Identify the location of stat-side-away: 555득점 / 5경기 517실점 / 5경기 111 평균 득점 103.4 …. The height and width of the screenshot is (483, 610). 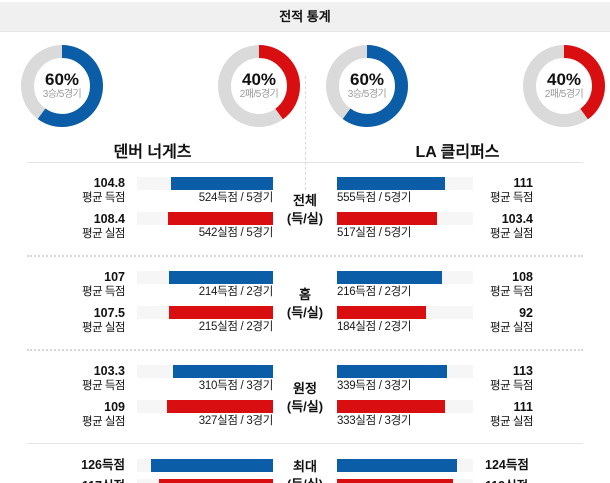
(435, 209).